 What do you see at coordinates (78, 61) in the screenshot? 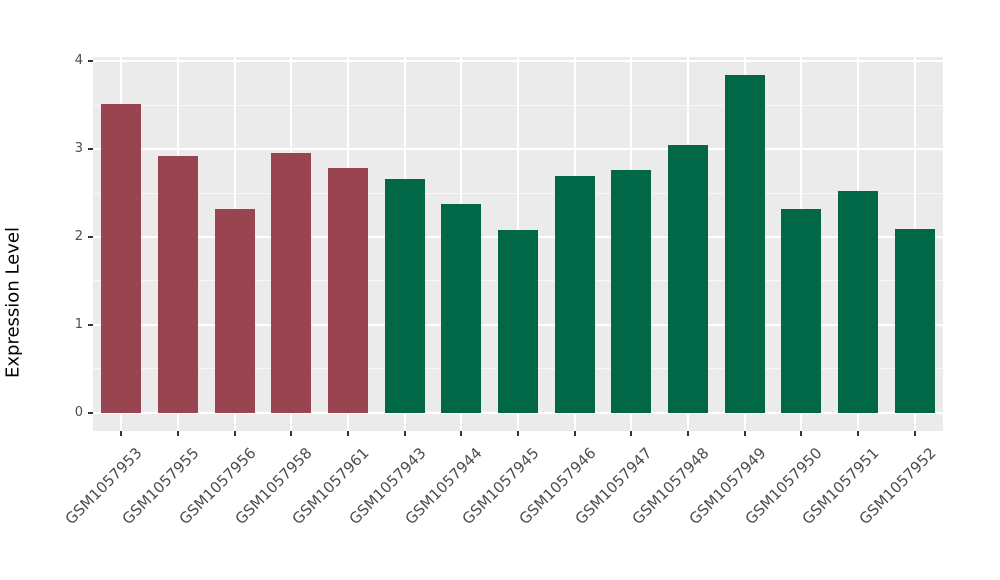
I see `y-tick-label: 4` at bounding box center [78, 61].